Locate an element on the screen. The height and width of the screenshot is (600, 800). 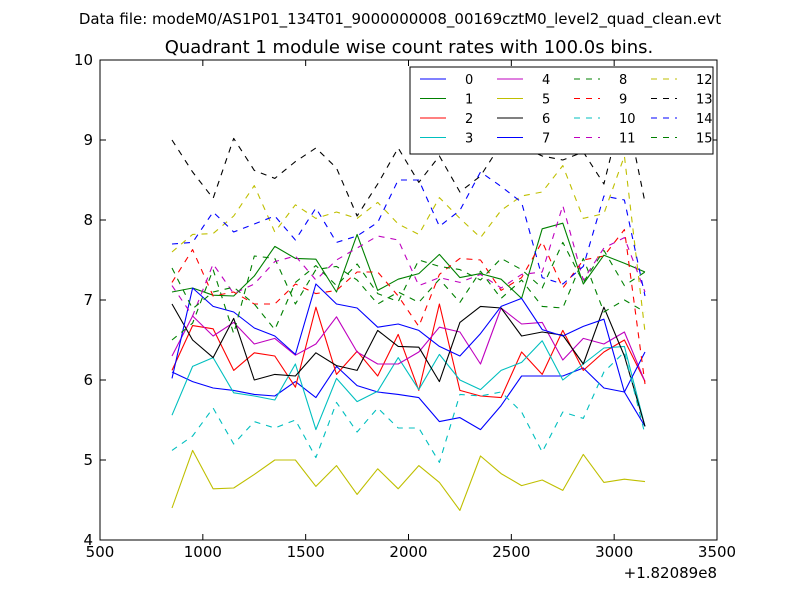
x-tick-label: 3500 is located at coordinates (717, 552).